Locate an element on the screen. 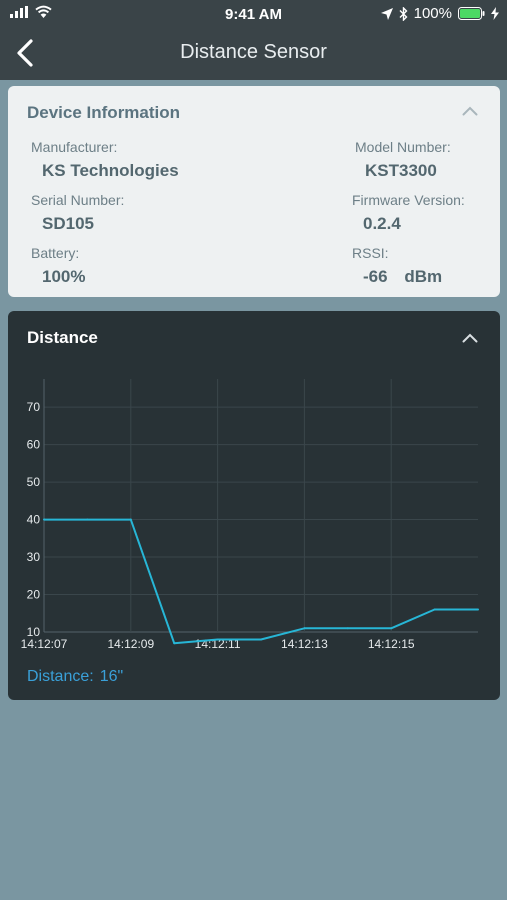 The width and height of the screenshot is (507, 900). serial-number-value: SD105 is located at coordinates (68, 223).